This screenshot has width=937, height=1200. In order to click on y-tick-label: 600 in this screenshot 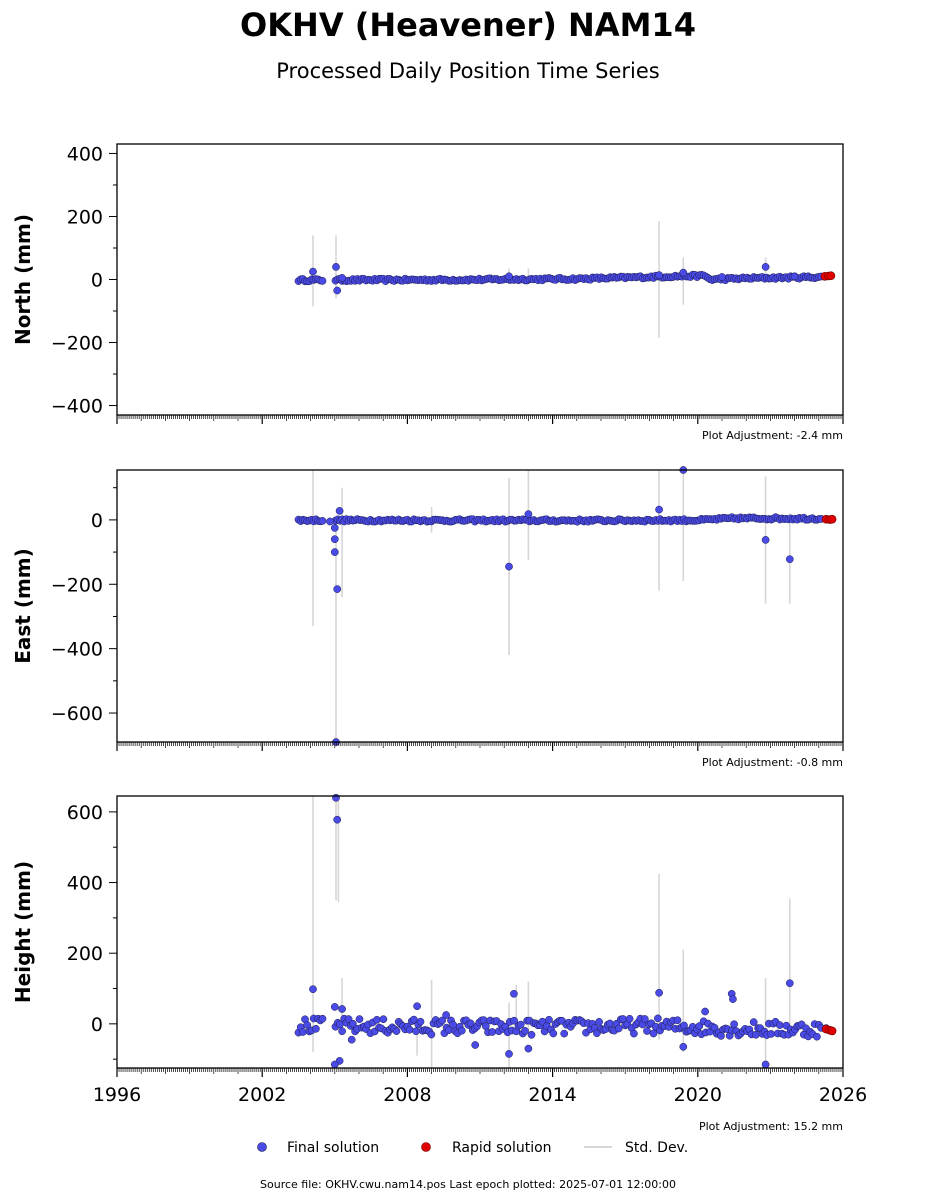, I will do `click(85, 813)`.